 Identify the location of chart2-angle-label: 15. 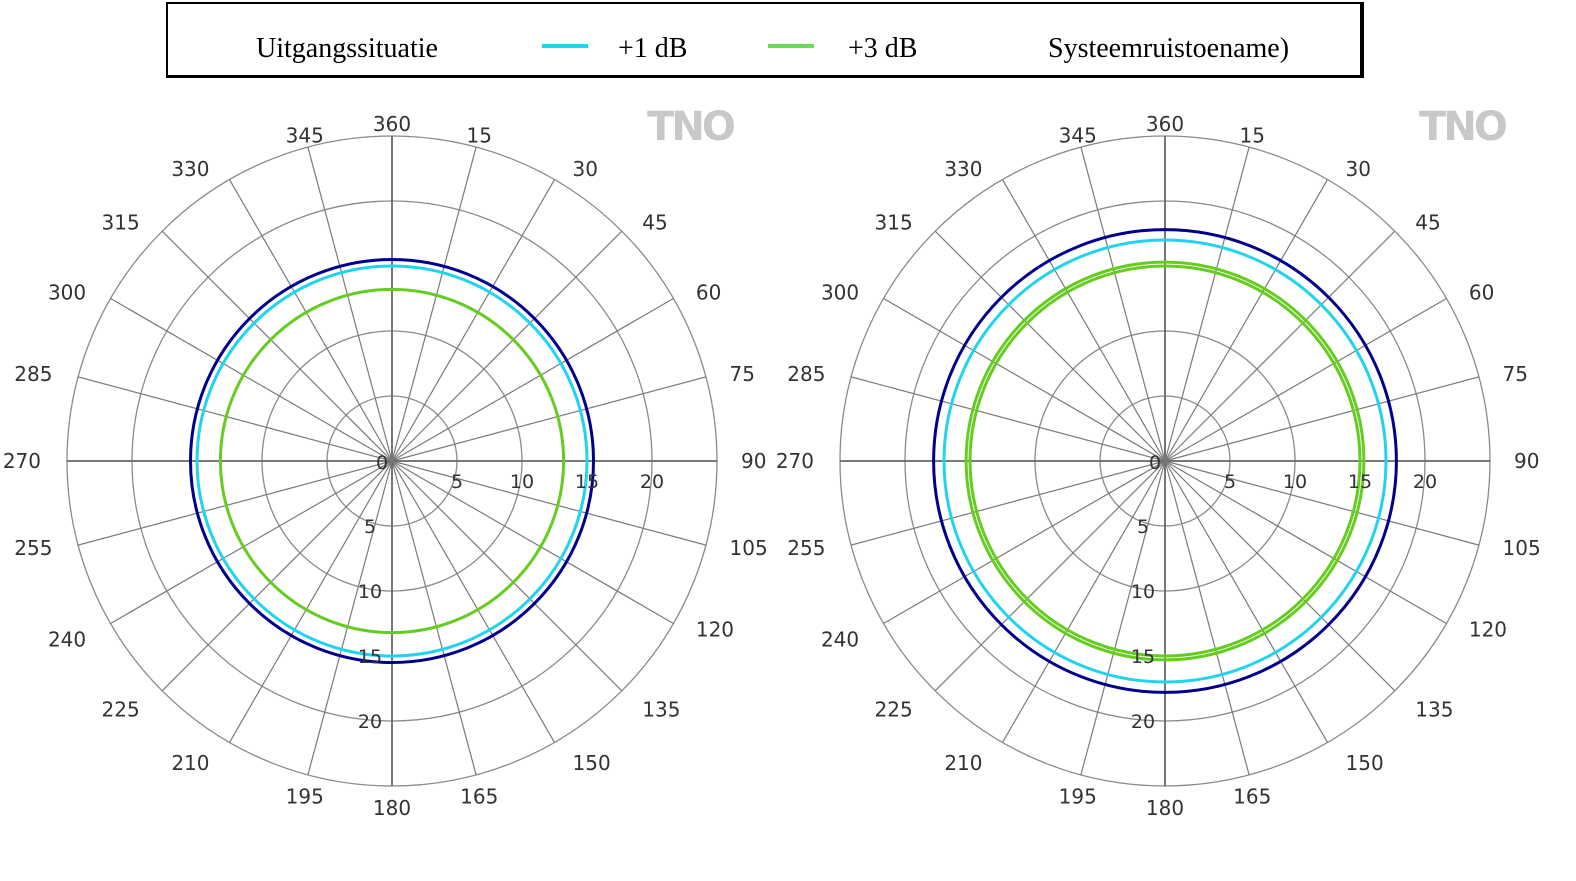
(1251, 135).